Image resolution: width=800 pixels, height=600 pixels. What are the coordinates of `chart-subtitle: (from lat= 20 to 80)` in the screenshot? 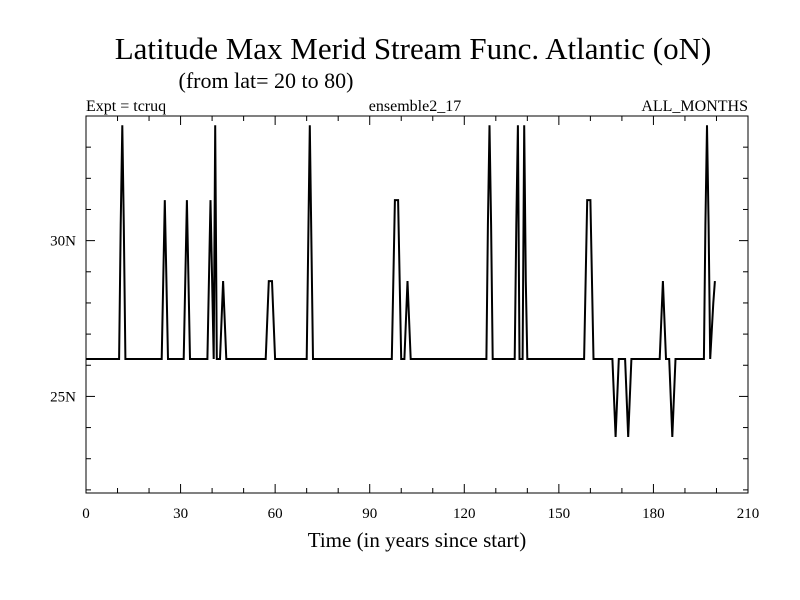 It's located at (266, 80).